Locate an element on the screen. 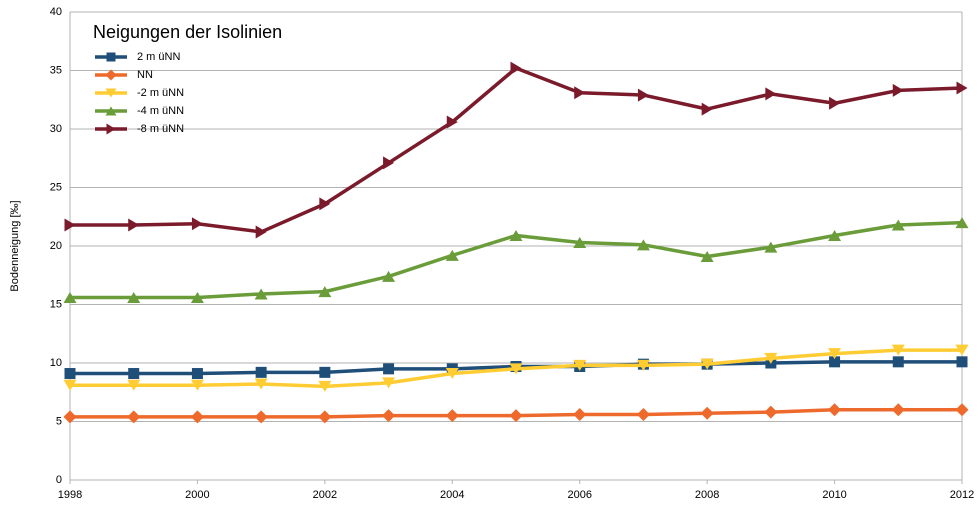  x-tick-label: 1998 is located at coordinates (70, 495).